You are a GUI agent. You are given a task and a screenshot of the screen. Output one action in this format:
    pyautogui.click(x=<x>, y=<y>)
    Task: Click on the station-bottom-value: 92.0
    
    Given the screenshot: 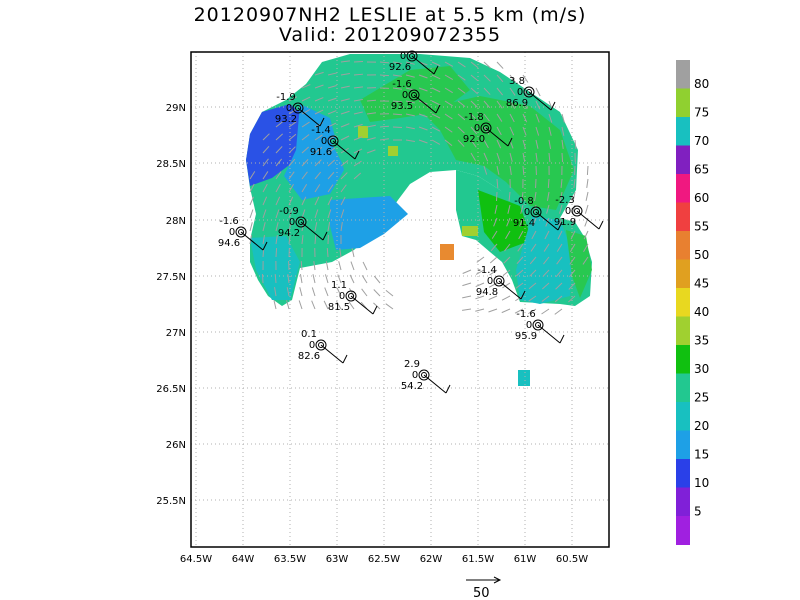 What is the action you would take?
    pyautogui.click(x=474, y=139)
    